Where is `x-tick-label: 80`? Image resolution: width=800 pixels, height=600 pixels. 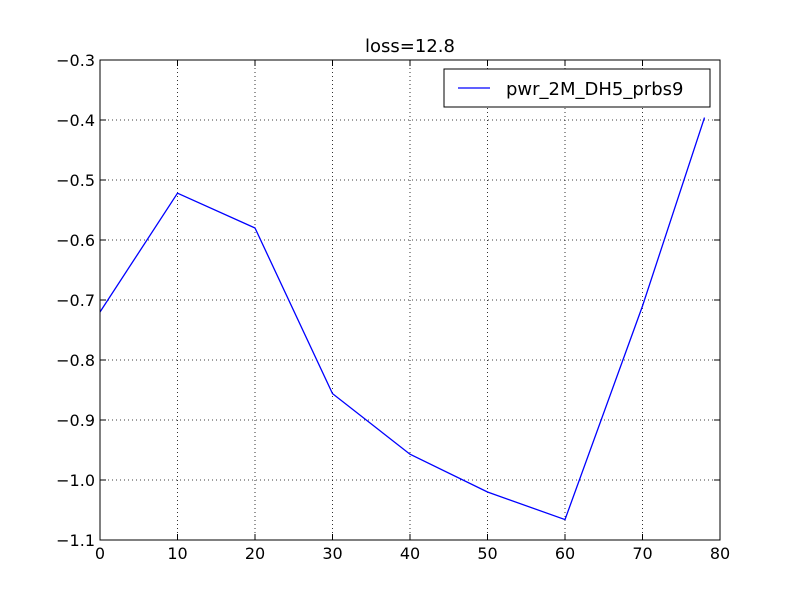 x-tick-label: 80 is located at coordinates (720, 553).